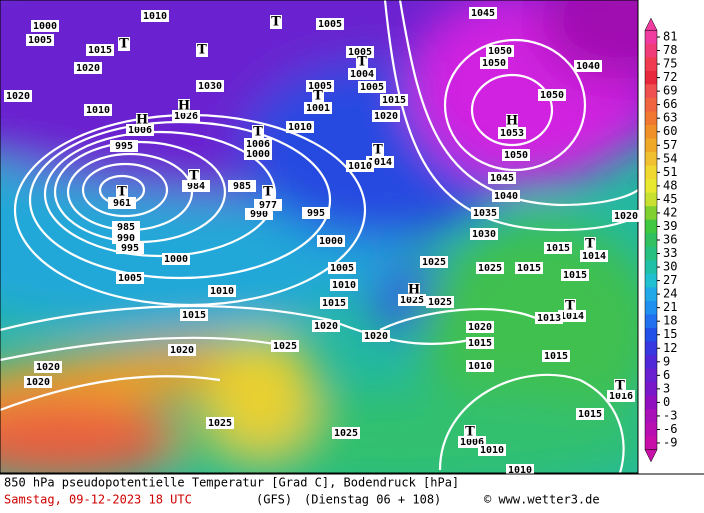  I want to click on pressure-label: 1001, so click(318, 108).